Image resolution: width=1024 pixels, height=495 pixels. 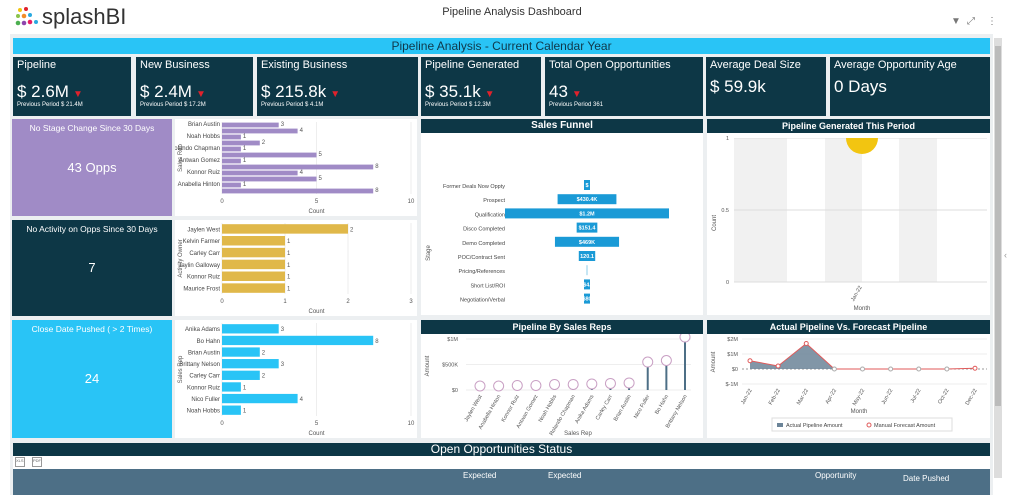 I want to click on x-tick-label: Anika Adams, so click(x=584, y=409).